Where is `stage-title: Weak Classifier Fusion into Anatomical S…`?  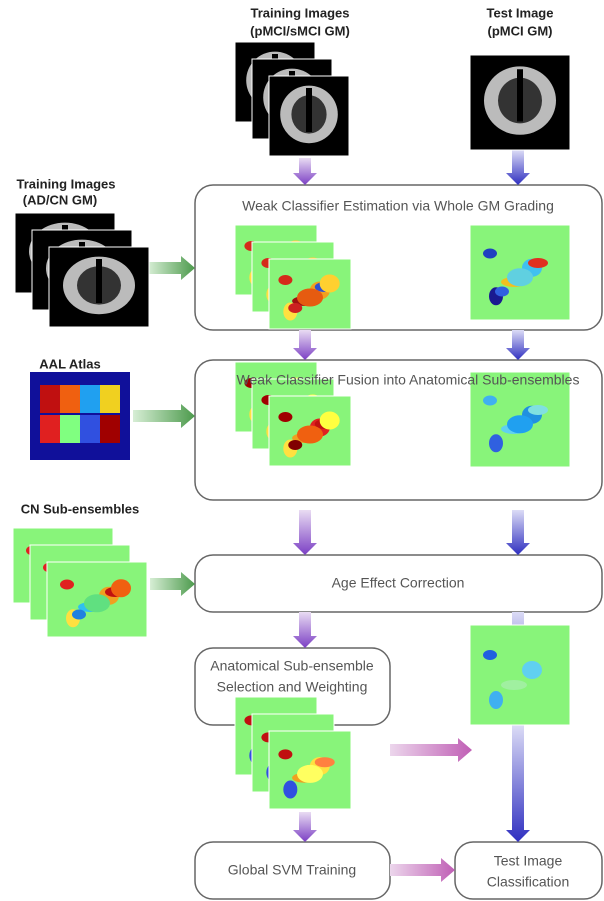 stage-title: Weak Classifier Fusion into Anatomical S… is located at coordinates (408, 380).